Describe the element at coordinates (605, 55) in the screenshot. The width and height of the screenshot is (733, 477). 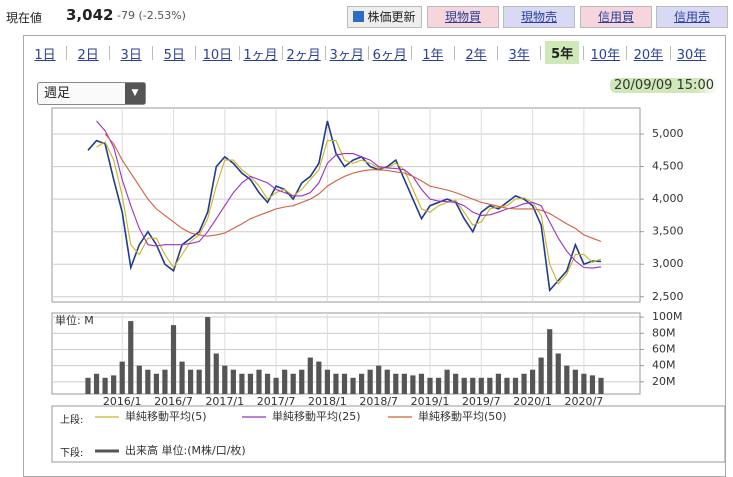
I see `period-tab: 10年` at that location.